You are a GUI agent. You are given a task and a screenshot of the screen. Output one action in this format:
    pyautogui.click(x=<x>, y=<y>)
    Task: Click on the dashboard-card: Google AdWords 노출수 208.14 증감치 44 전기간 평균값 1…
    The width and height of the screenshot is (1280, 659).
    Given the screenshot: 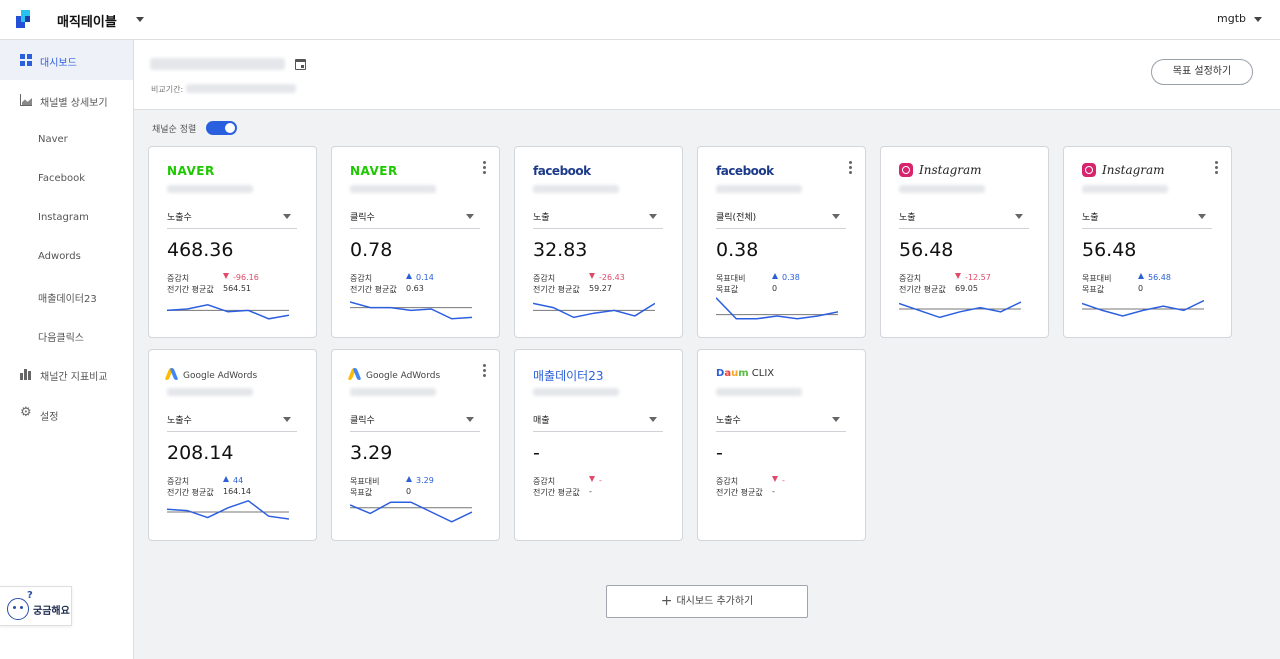 What is the action you would take?
    pyautogui.click(x=232, y=445)
    